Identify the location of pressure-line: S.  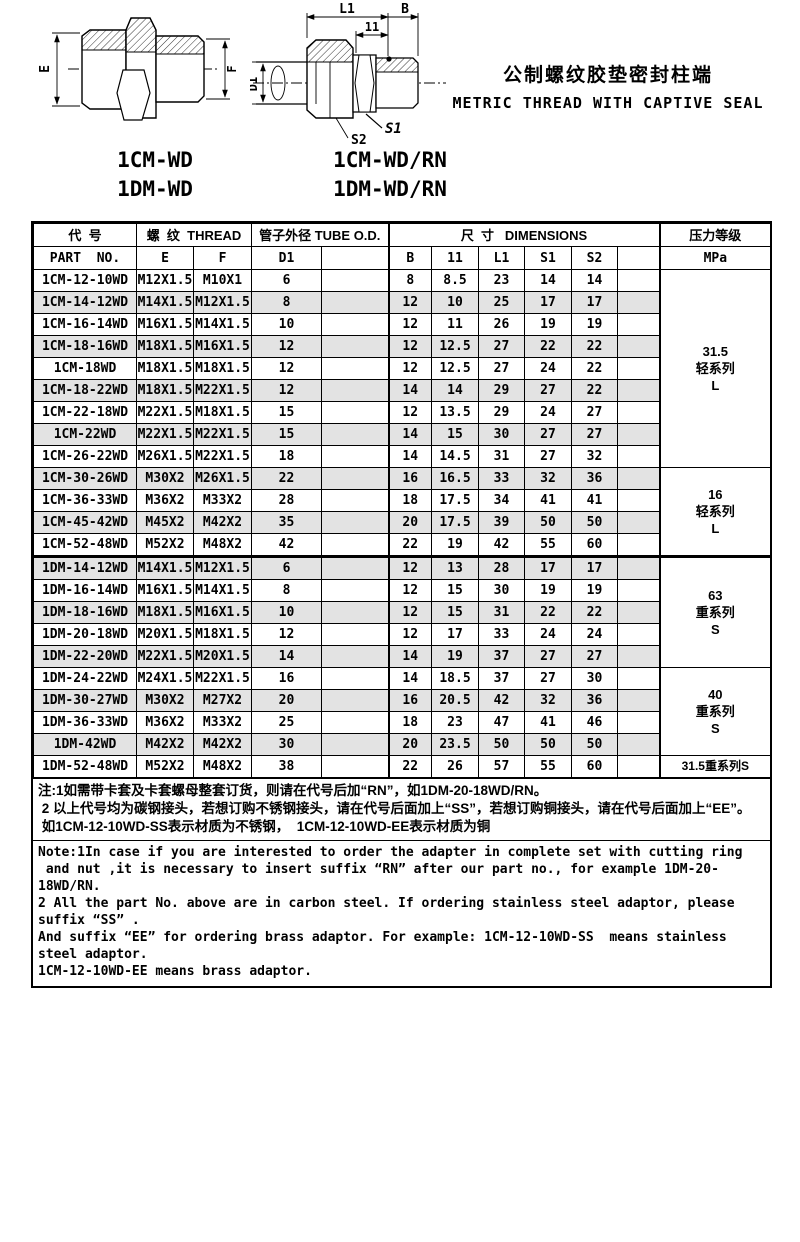
(715, 629).